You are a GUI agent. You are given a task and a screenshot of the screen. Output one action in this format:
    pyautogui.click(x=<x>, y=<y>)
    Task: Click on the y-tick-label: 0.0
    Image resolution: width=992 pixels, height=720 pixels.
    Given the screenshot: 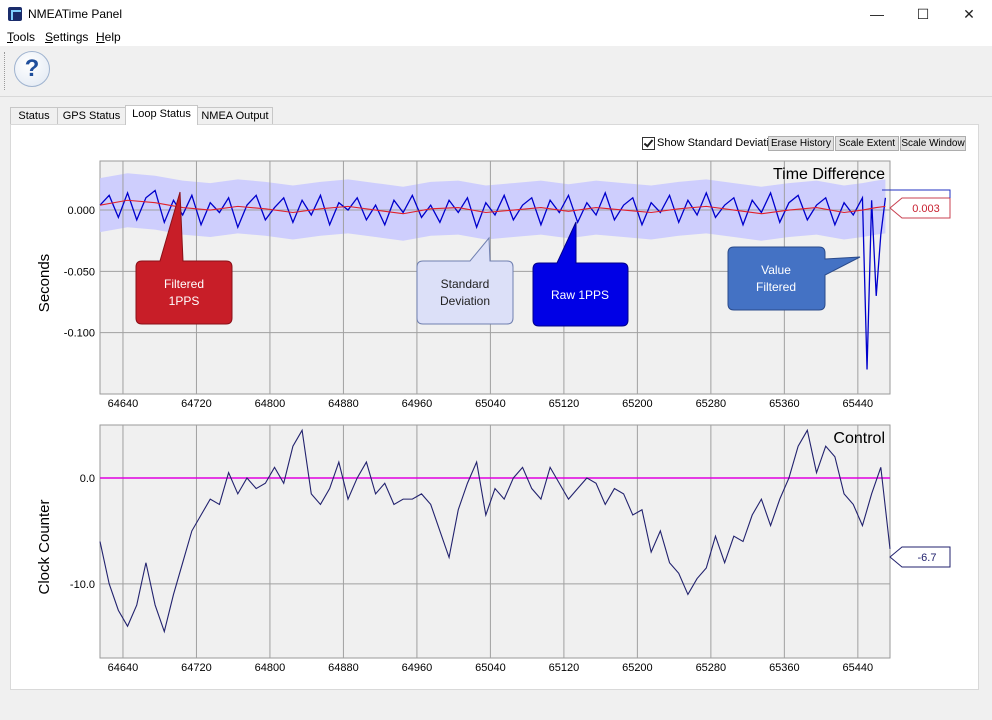 What is the action you would take?
    pyautogui.click(x=87, y=479)
    